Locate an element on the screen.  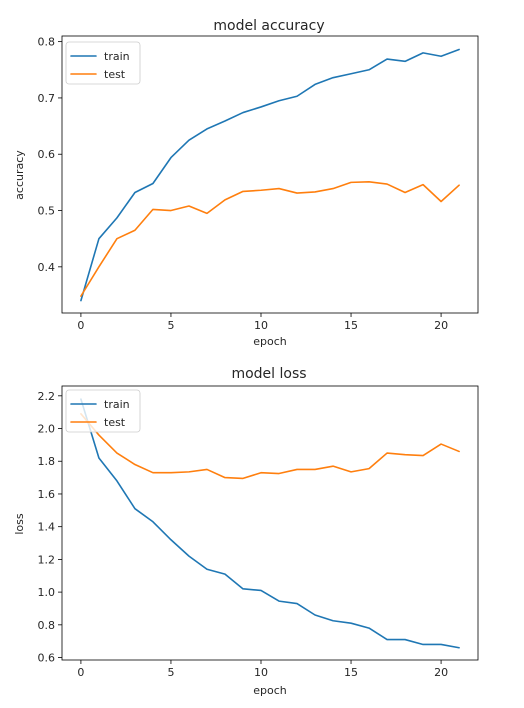
loss-y-tick-label: 0.6 is located at coordinates (47, 658).